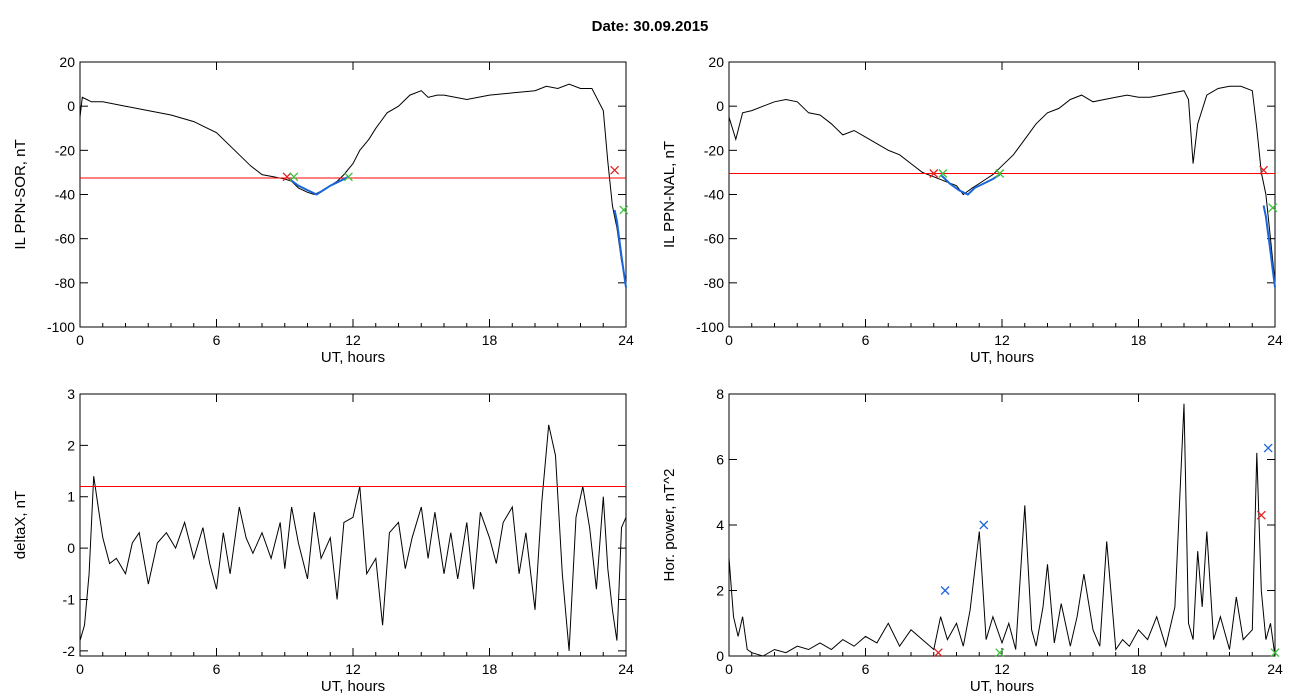 The width and height of the screenshot is (1300, 700). What do you see at coordinates (69, 599) in the screenshot?
I see `chart3-y-tick-label: -1` at bounding box center [69, 599].